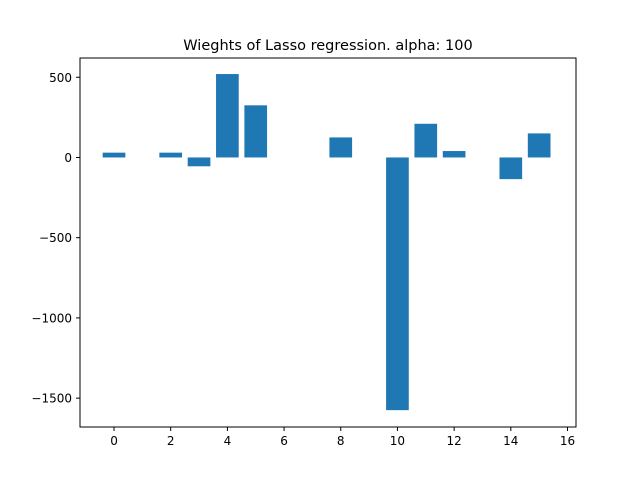  What do you see at coordinates (397, 441) in the screenshot?
I see `x-tick-label: 10` at bounding box center [397, 441].